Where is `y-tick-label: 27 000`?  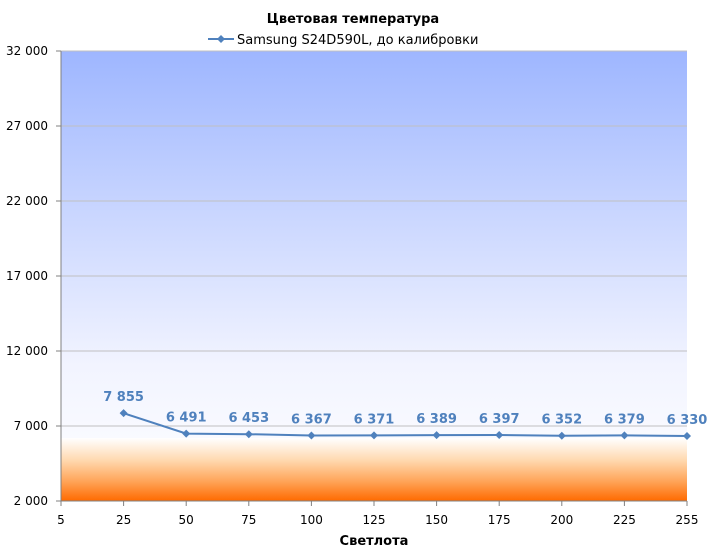 y-tick-label: 27 000 is located at coordinates (27, 126).